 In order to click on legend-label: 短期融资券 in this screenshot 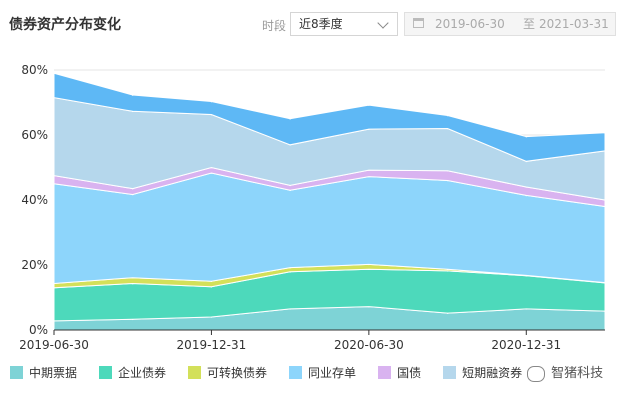, I will do `click(492, 373)`.